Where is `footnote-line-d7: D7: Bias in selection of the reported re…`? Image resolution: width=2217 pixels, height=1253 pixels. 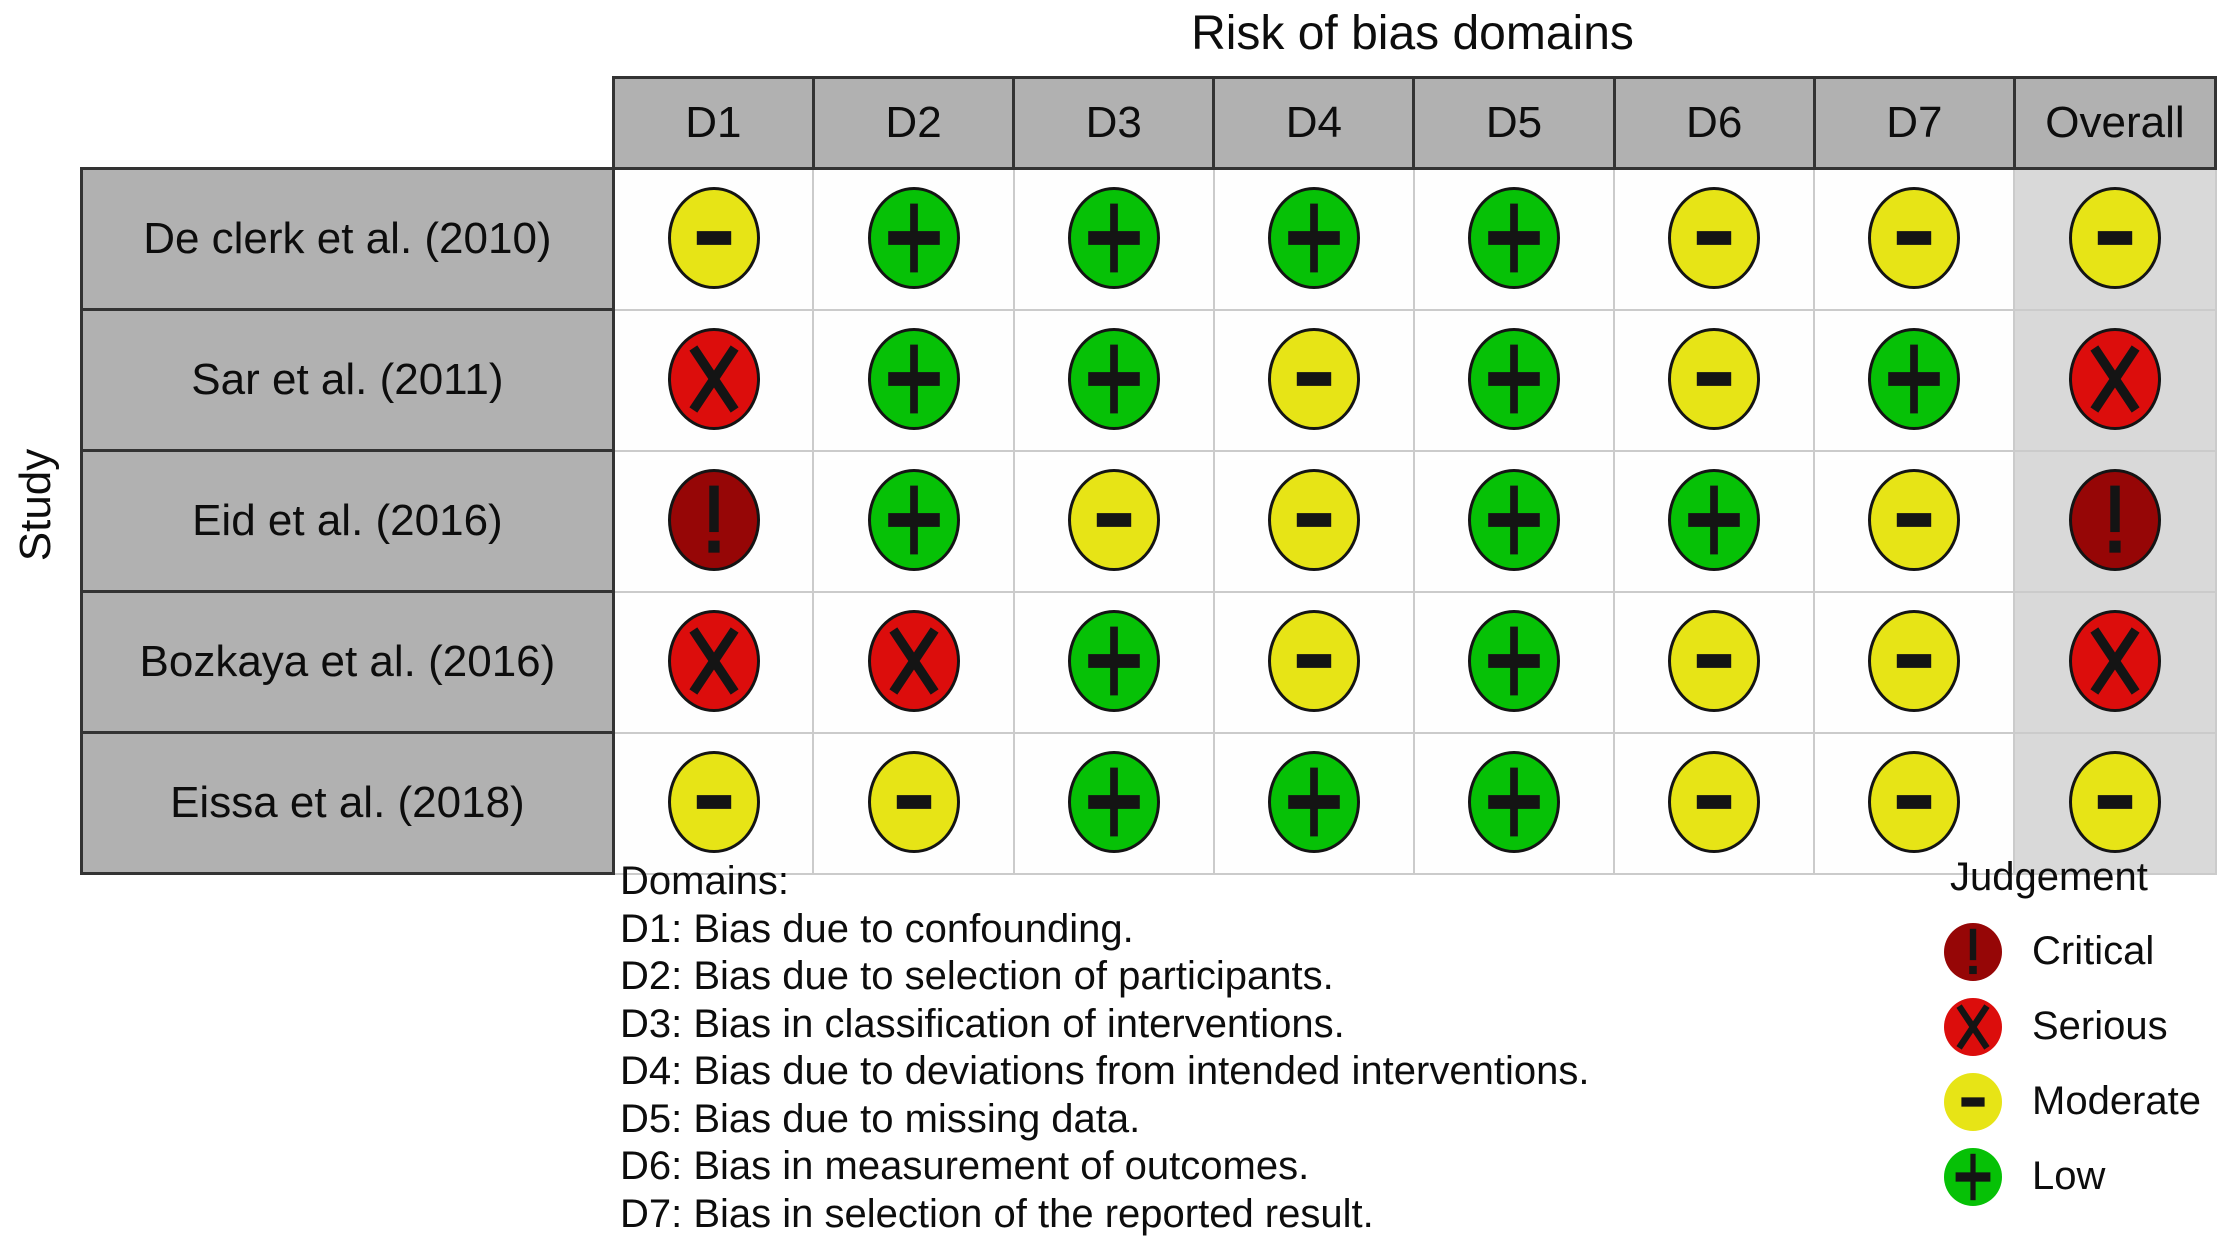 footnote-line-d7: D7: Bias in selection of the reported re… is located at coordinates (997, 1213).